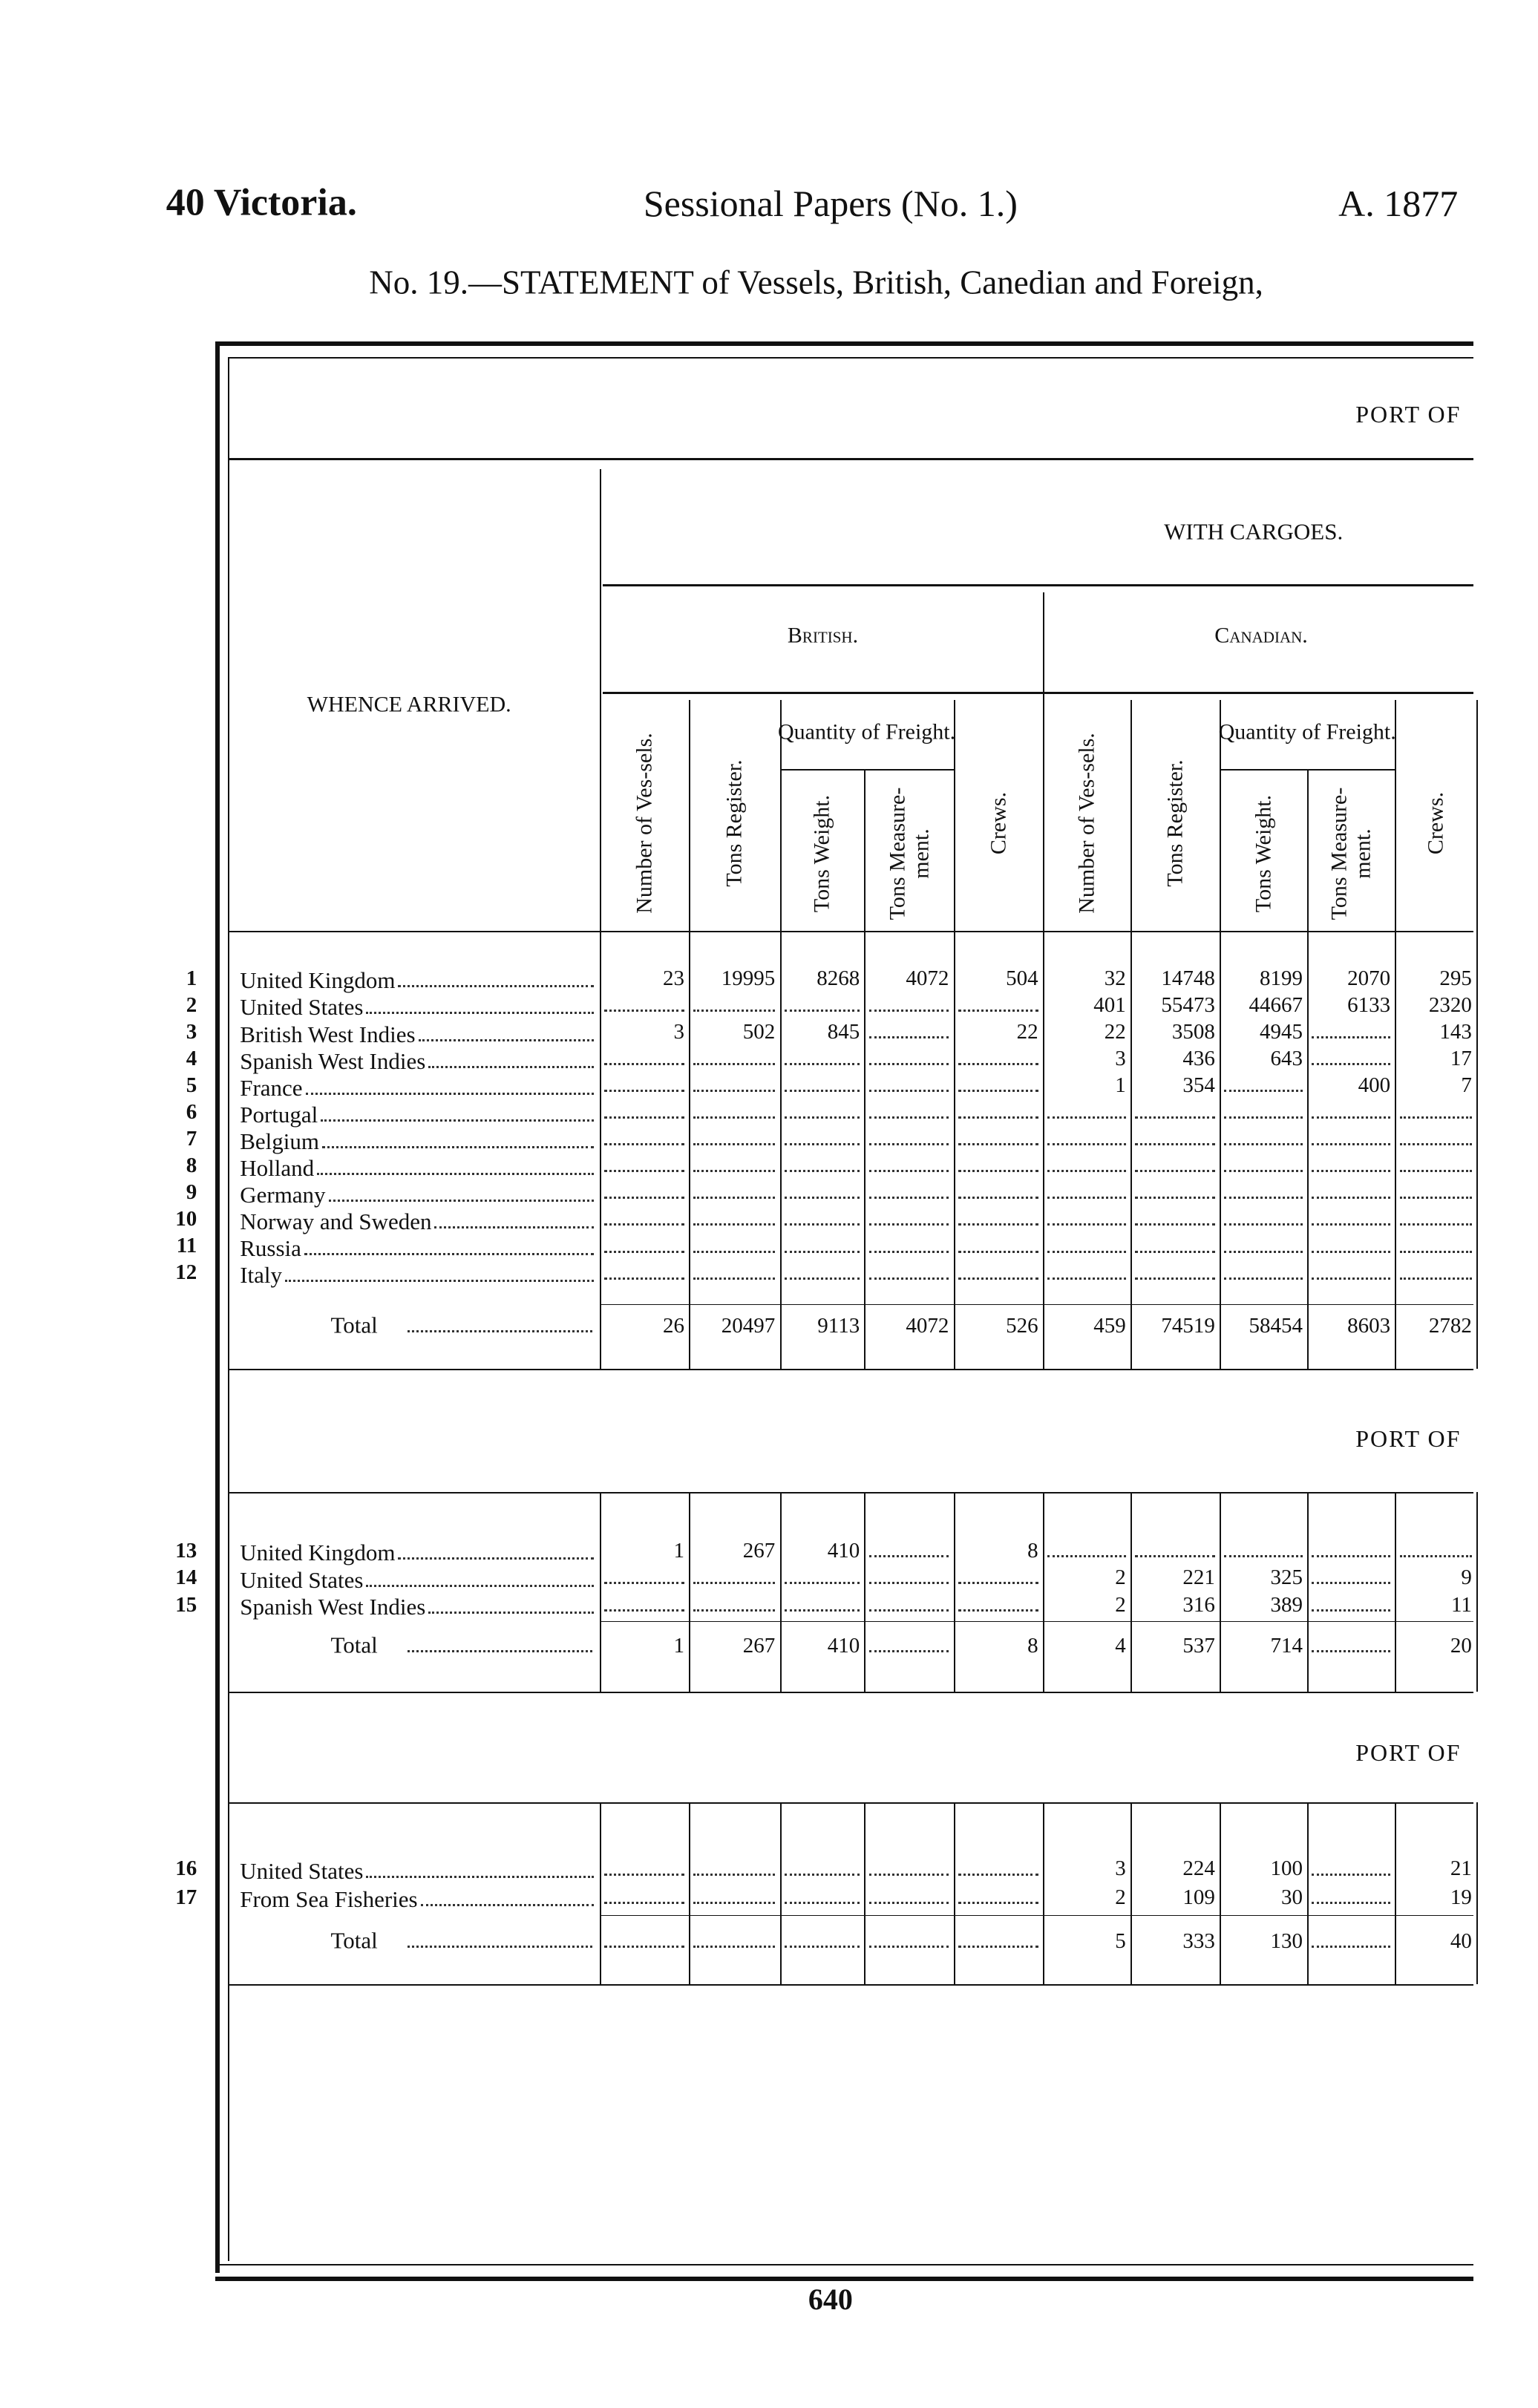 The width and height of the screenshot is (1538, 2408). I want to click on row-name: Holland, so click(417, 1166).